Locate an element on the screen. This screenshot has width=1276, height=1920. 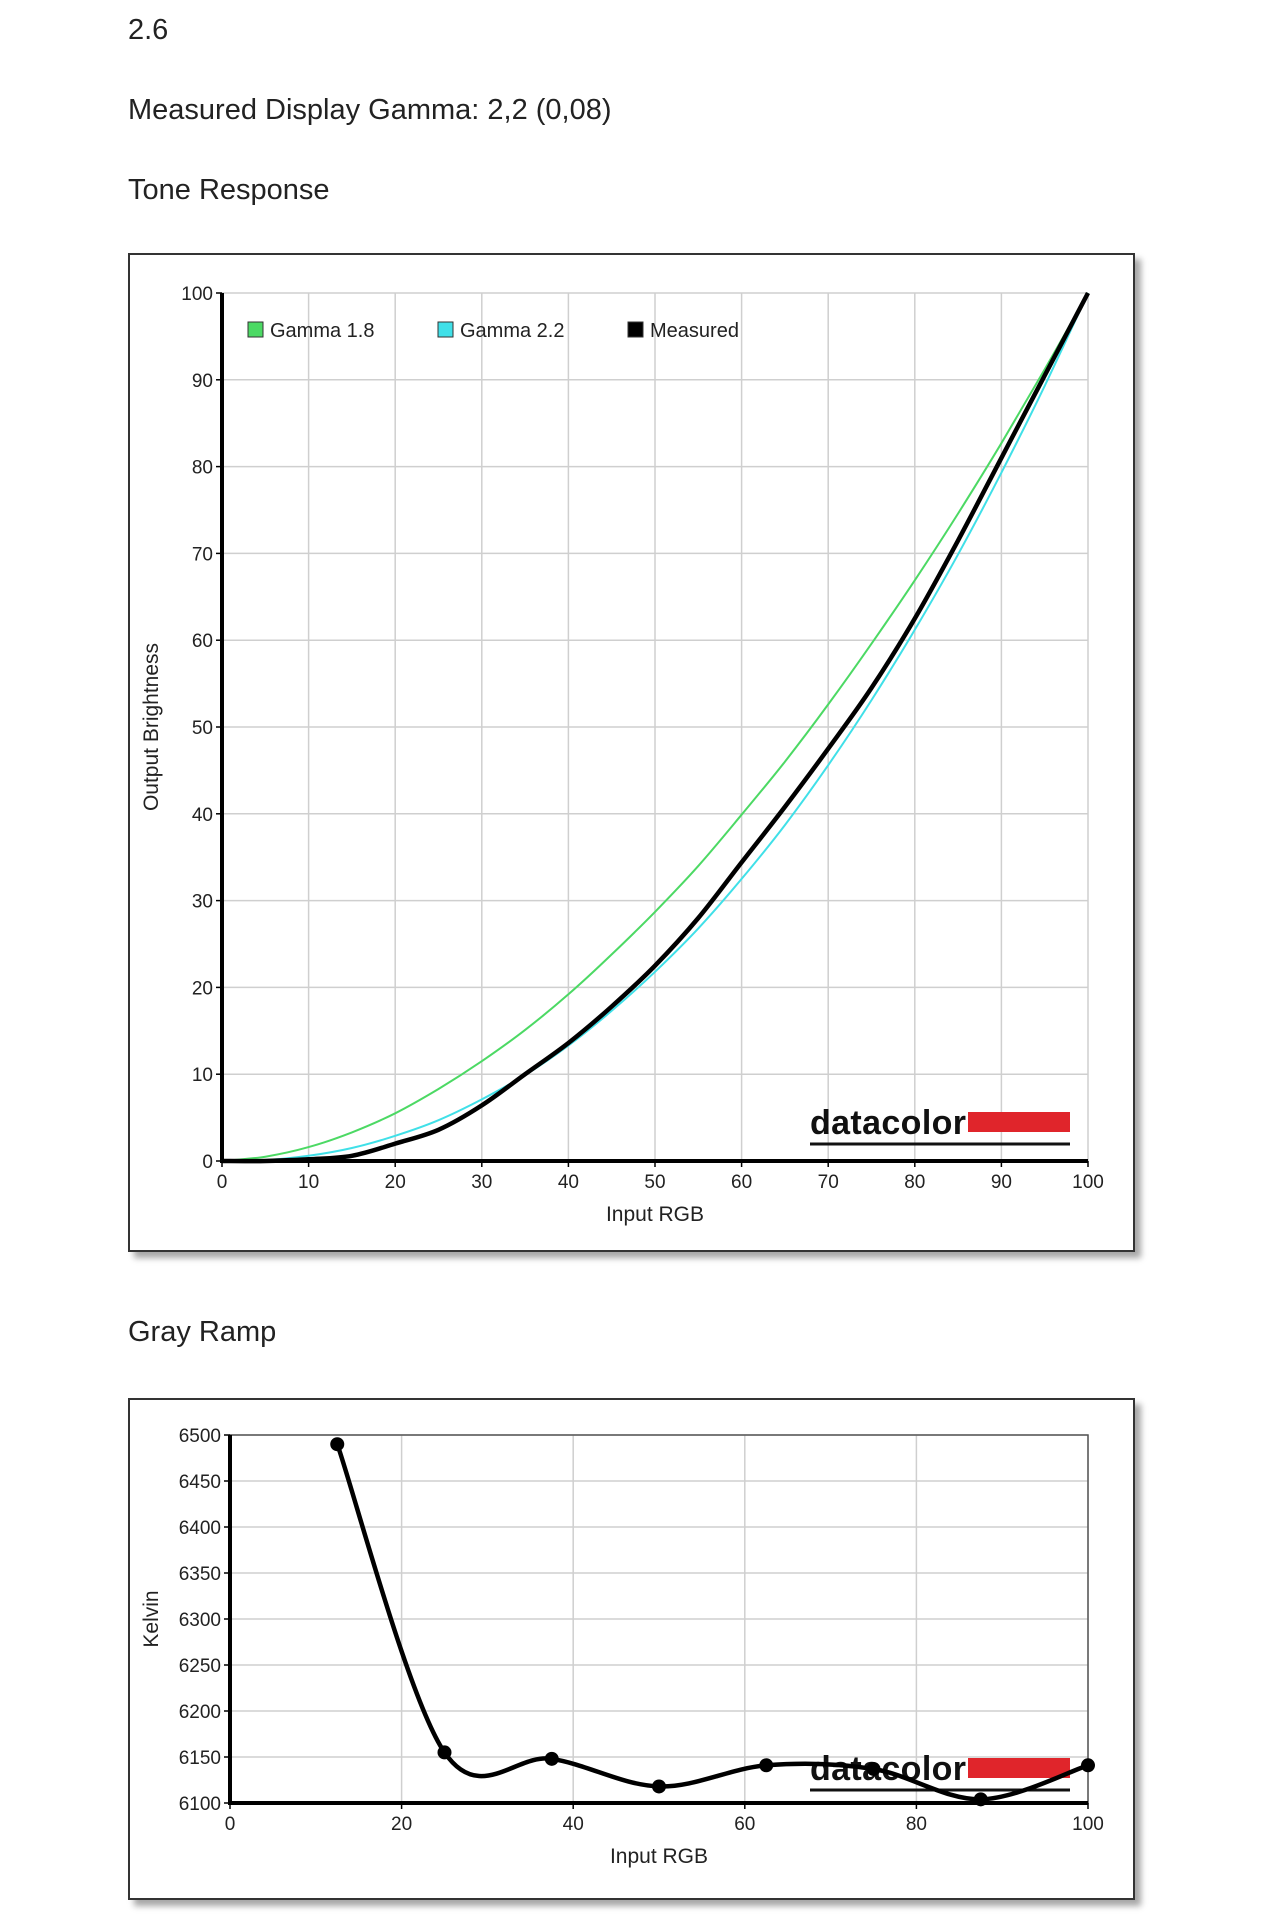
series-line-gray is located at coordinates (712, 1622).